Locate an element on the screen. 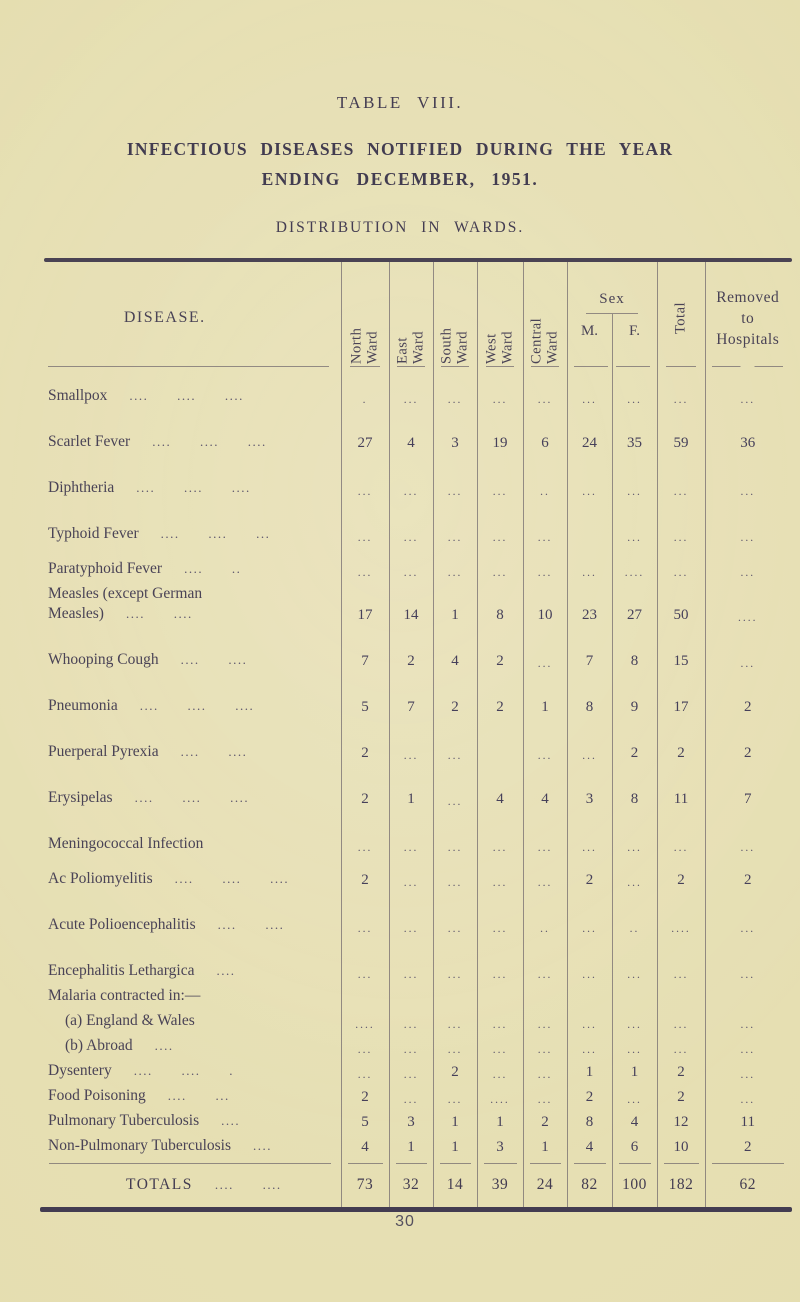 This screenshot has width=800, height=1302. disease-name: Pulmonary Tuberculosis is located at coordinates (124, 1120).